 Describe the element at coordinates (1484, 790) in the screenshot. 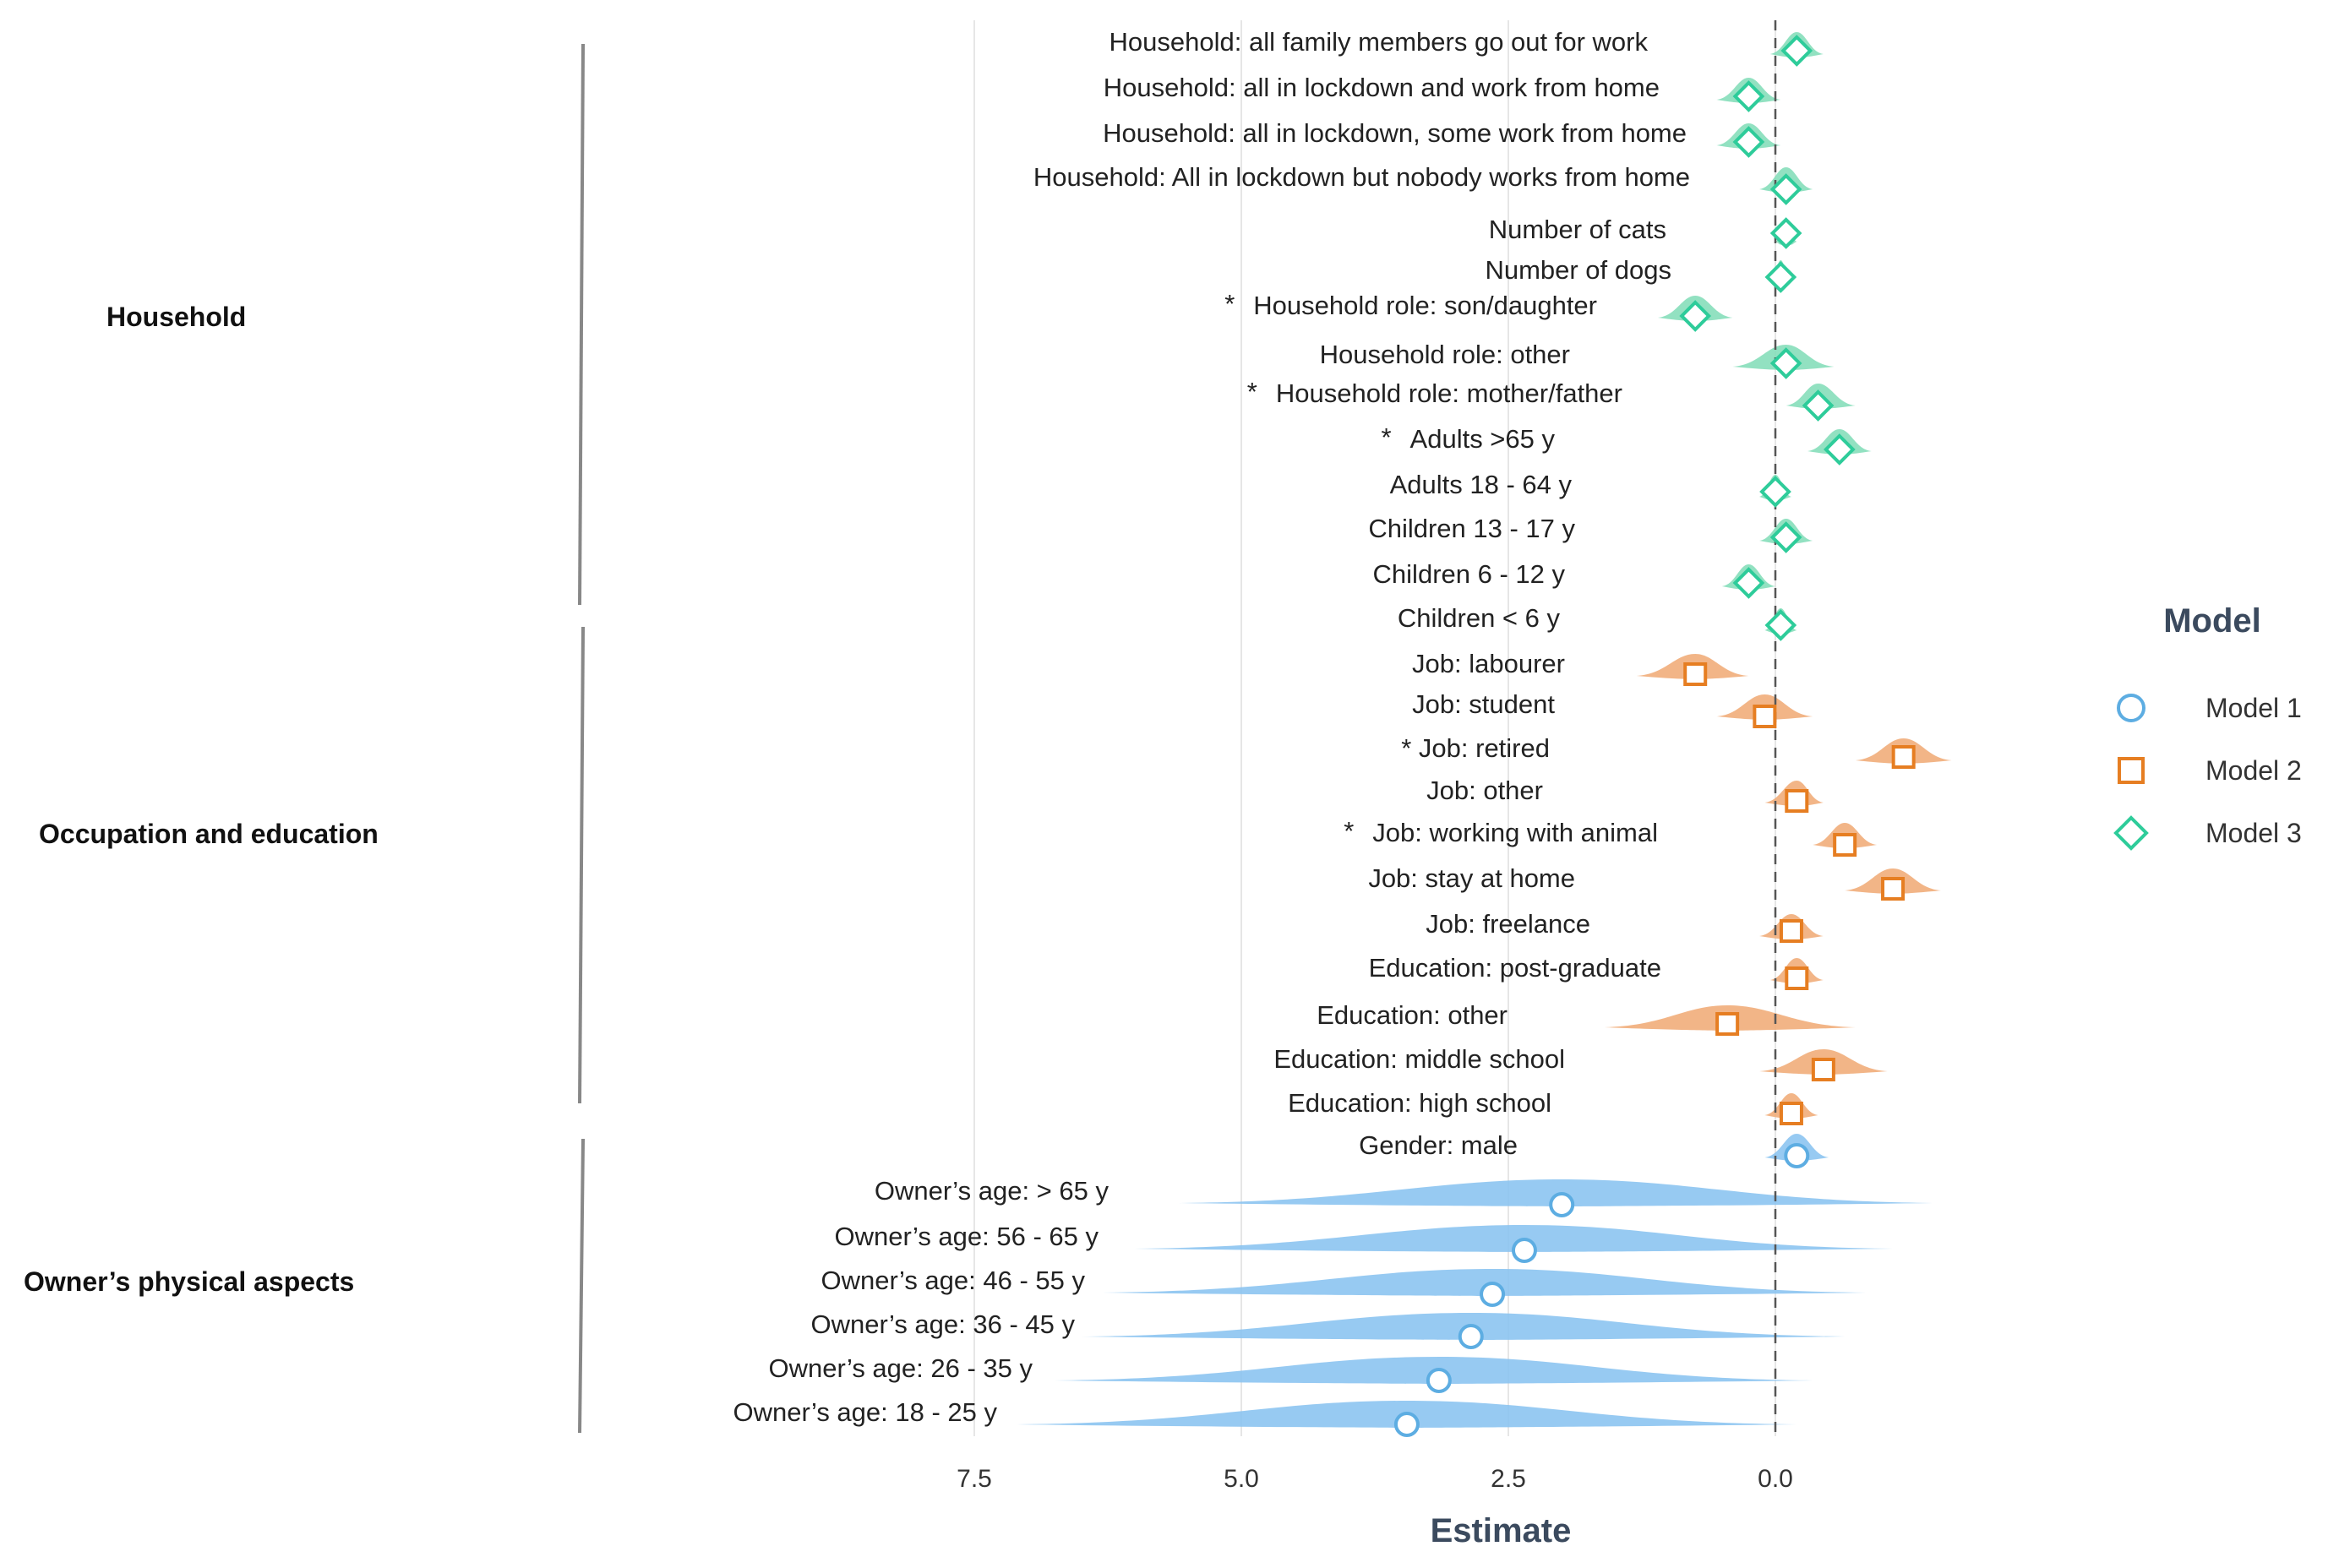

I see `term-label: Job: other` at that location.